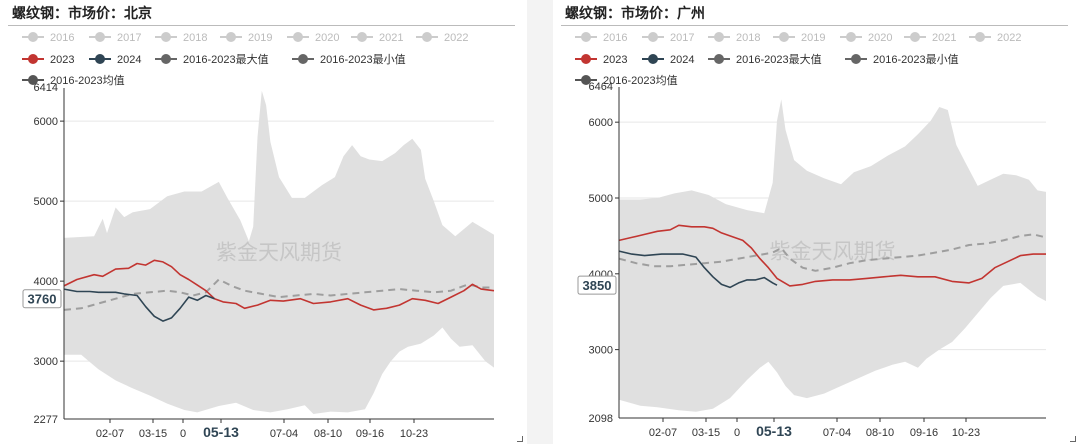 This screenshot has width=1080, height=444. Describe the element at coordinates (328, 434) in the screenshot. I see `x-tick-label: 08-10` at that location.